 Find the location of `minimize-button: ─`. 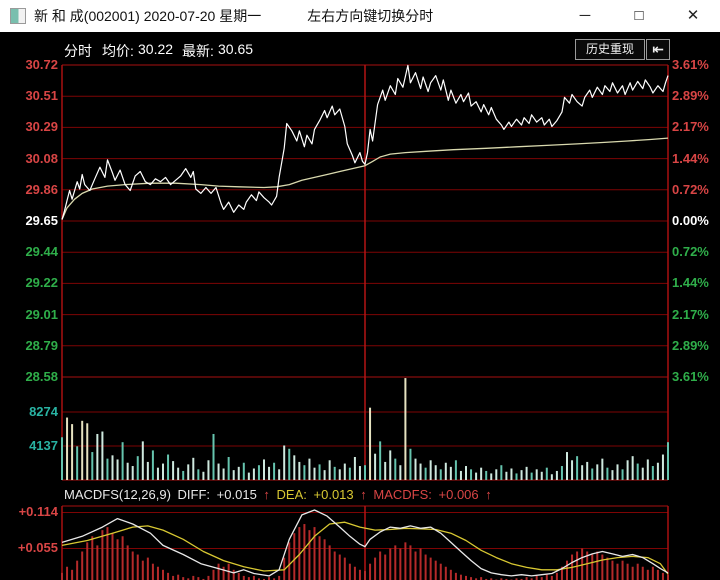

minimize-button: ─ is located at coordinates (585, 15).